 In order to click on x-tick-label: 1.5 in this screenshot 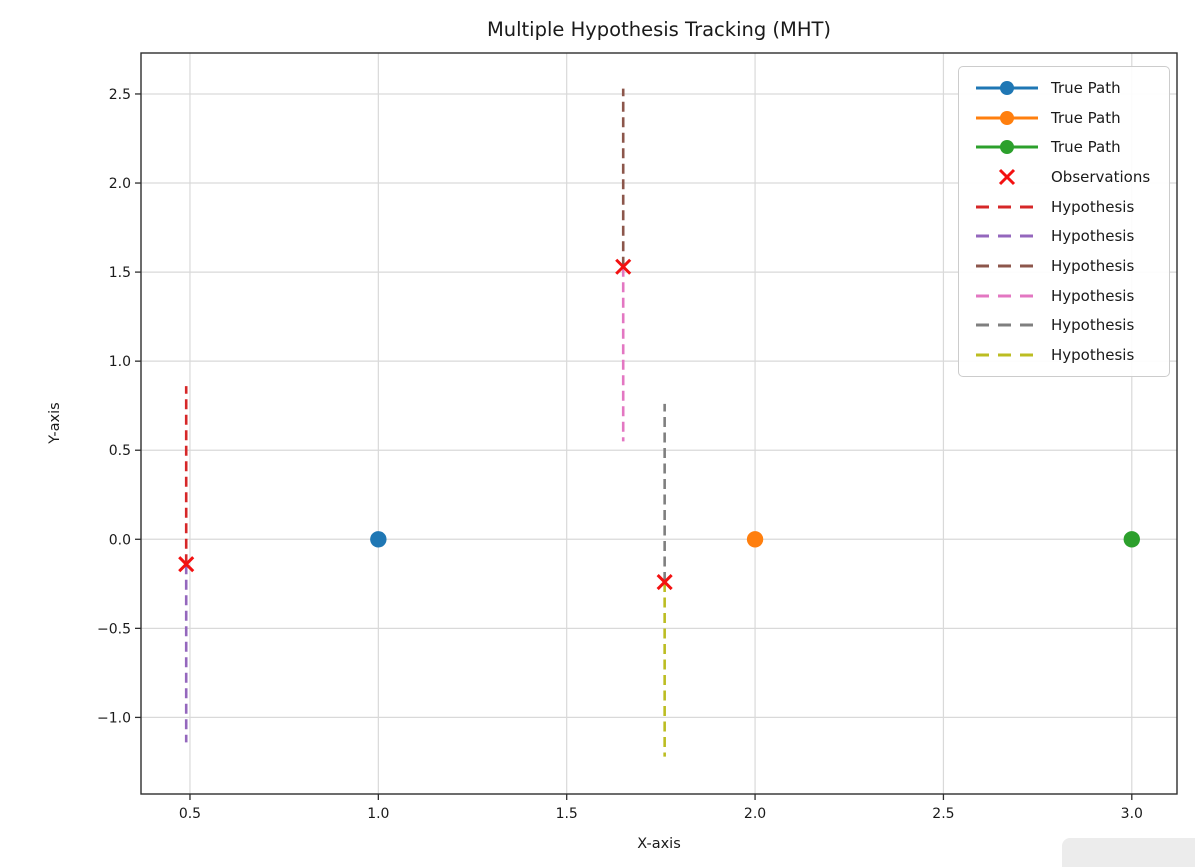, I will do `click(567, 814)`.